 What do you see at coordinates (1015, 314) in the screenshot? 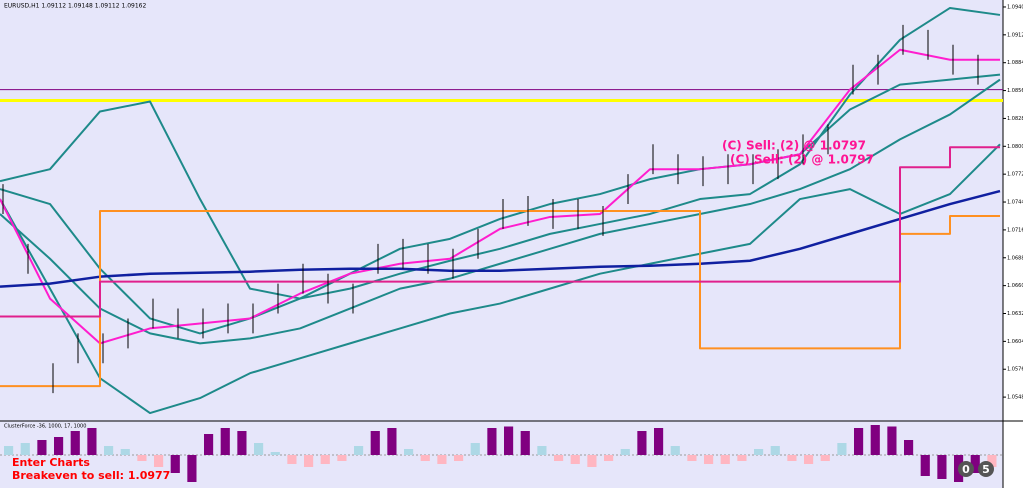
I see `y-tick-label: 1.06320` at bounding box center [1015, 314].